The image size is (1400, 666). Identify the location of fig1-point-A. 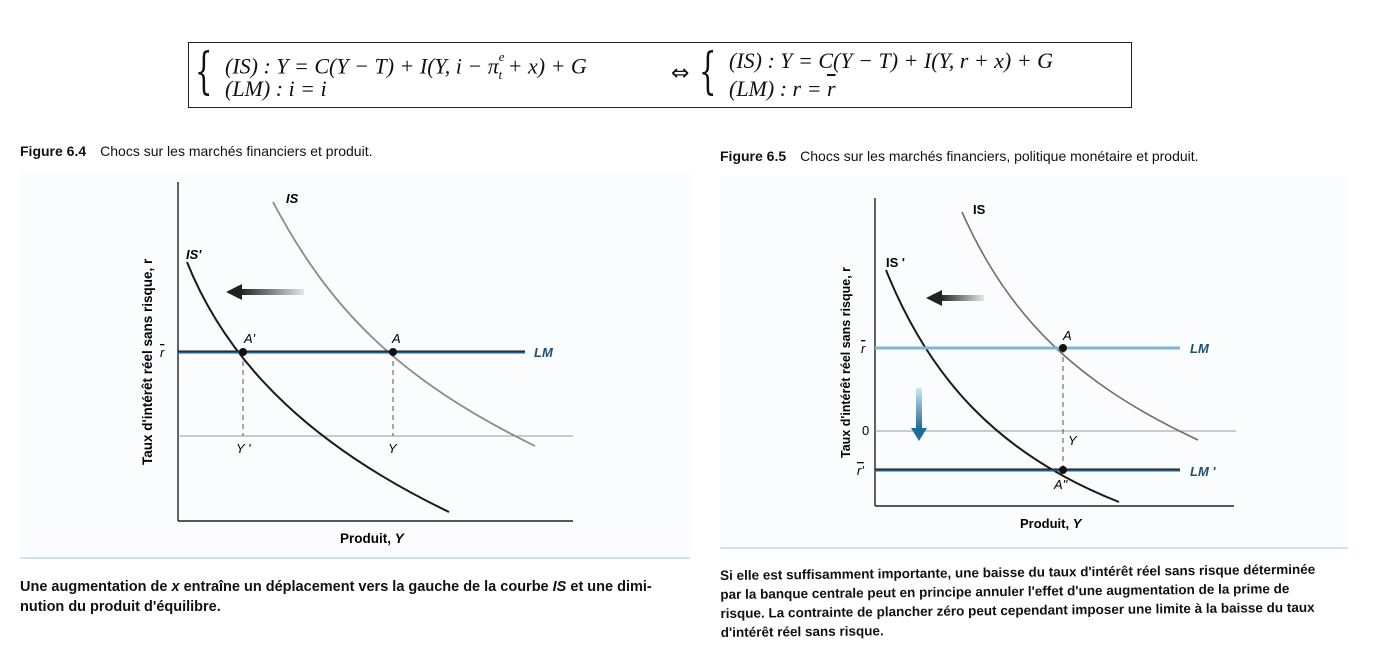
(393, 352).